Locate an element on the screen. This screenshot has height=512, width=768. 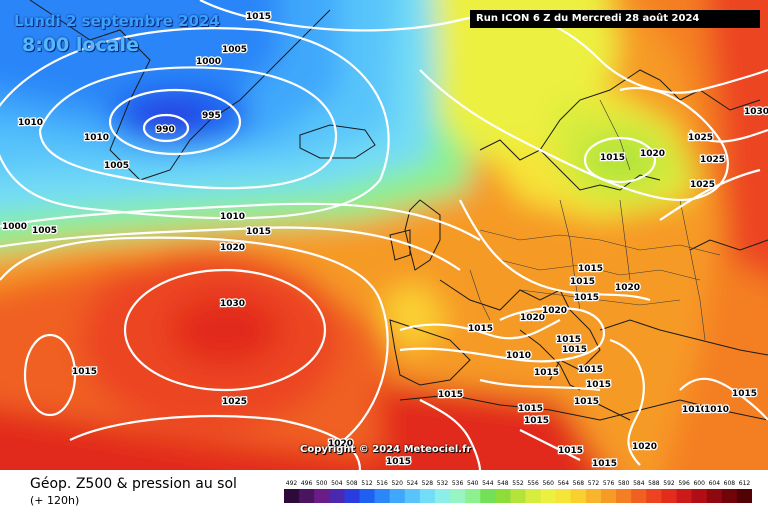
legend-value: 496 is located at coordinates (307, 483).